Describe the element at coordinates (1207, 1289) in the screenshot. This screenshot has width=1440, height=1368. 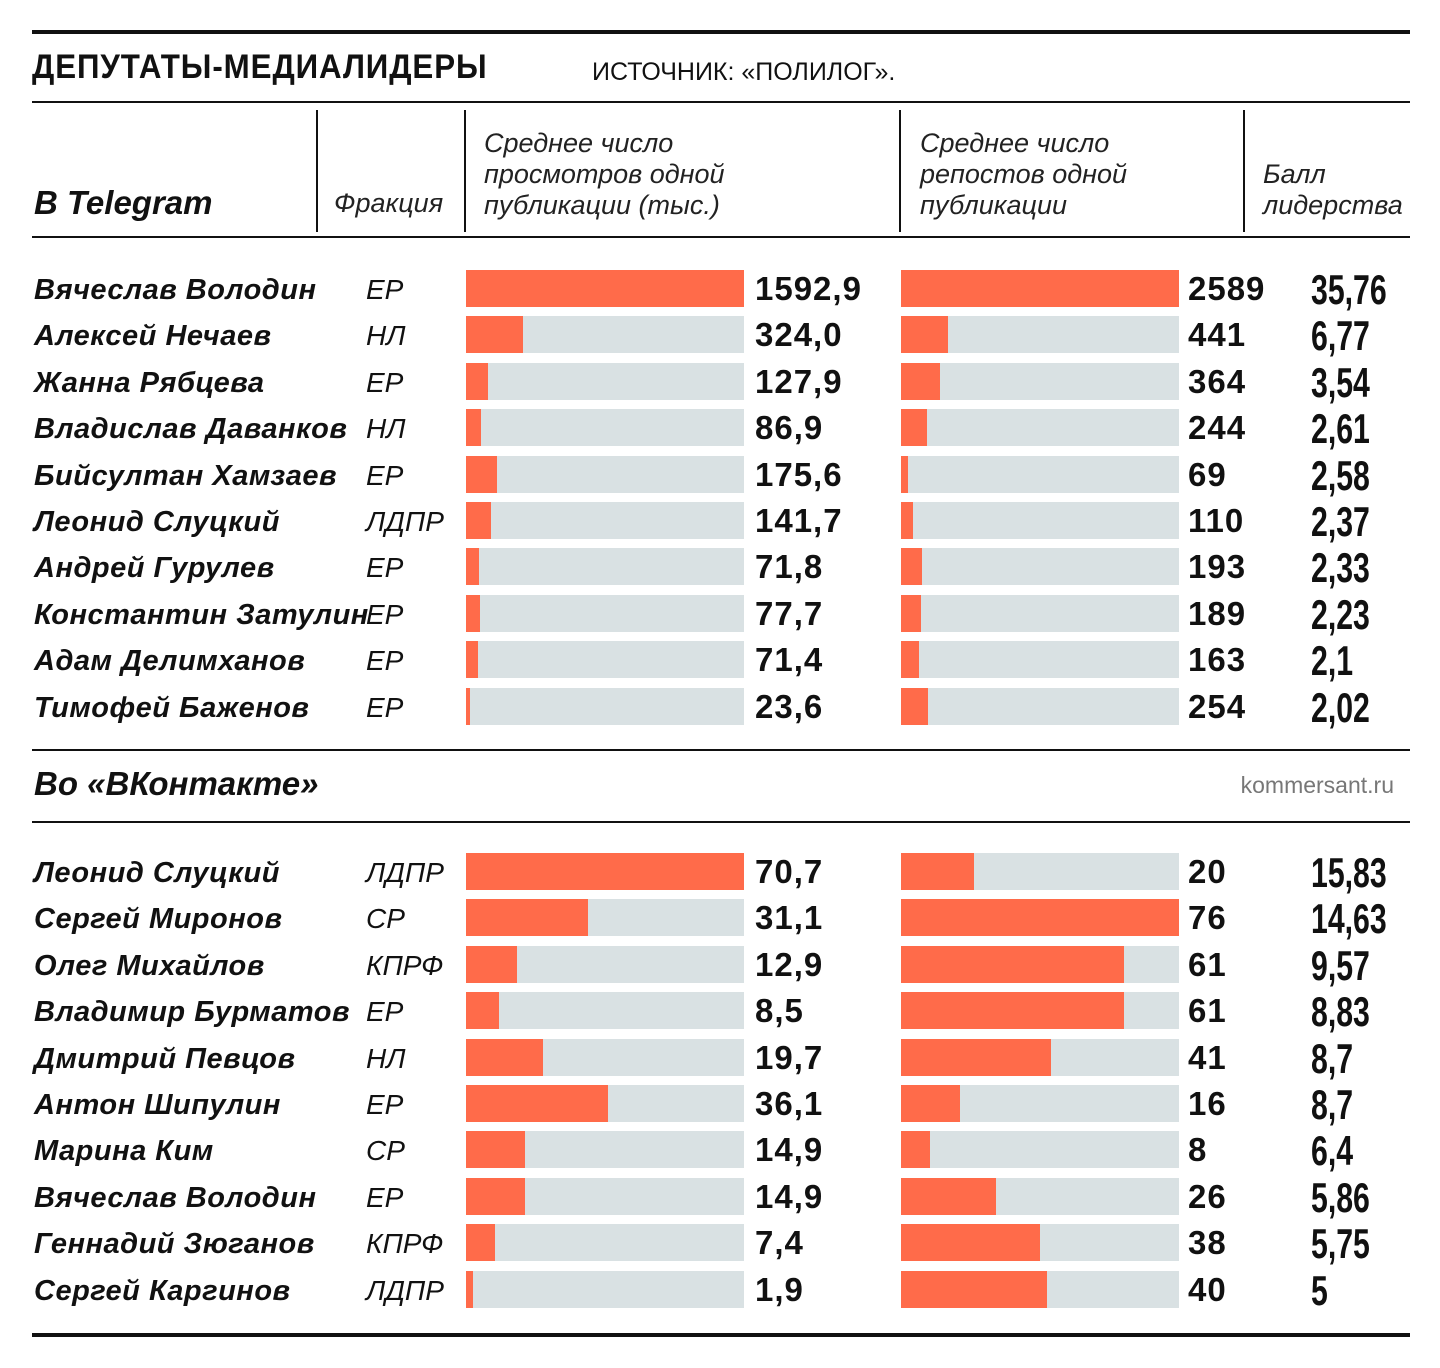
I see `reposts-value-label: 40` at that location.